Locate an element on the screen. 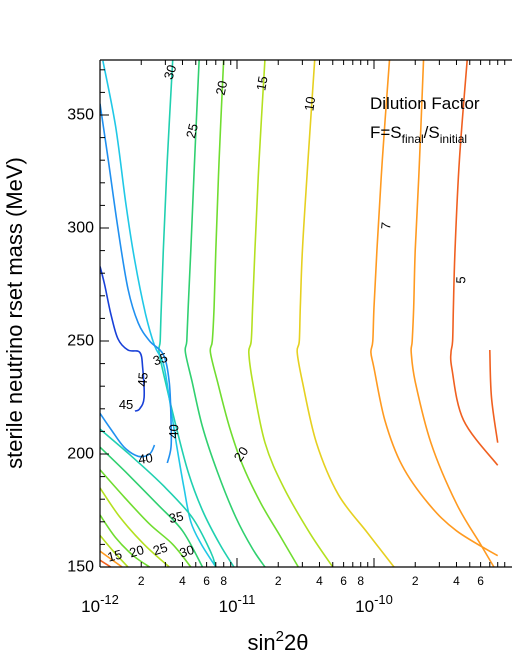 The image size is (512, 663). x-tick-label-major-0: 10-12 is located at coordinates (100, 604).